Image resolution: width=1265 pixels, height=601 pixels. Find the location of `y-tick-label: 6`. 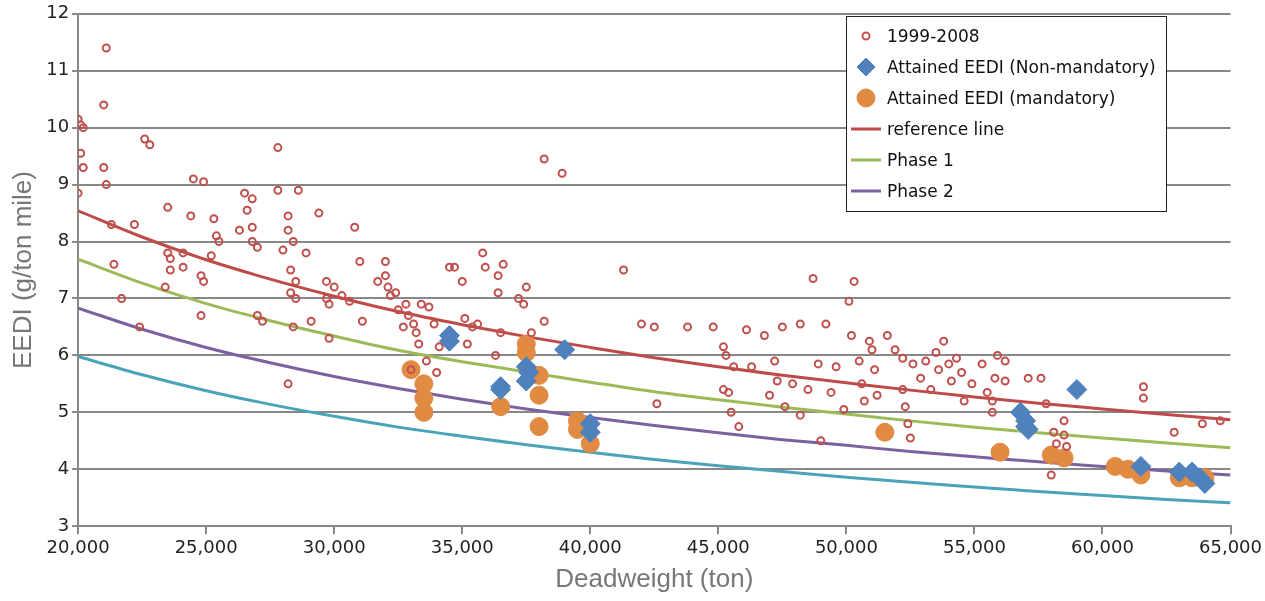

y-tick-label: 6 is located at coordinates (63, 354).